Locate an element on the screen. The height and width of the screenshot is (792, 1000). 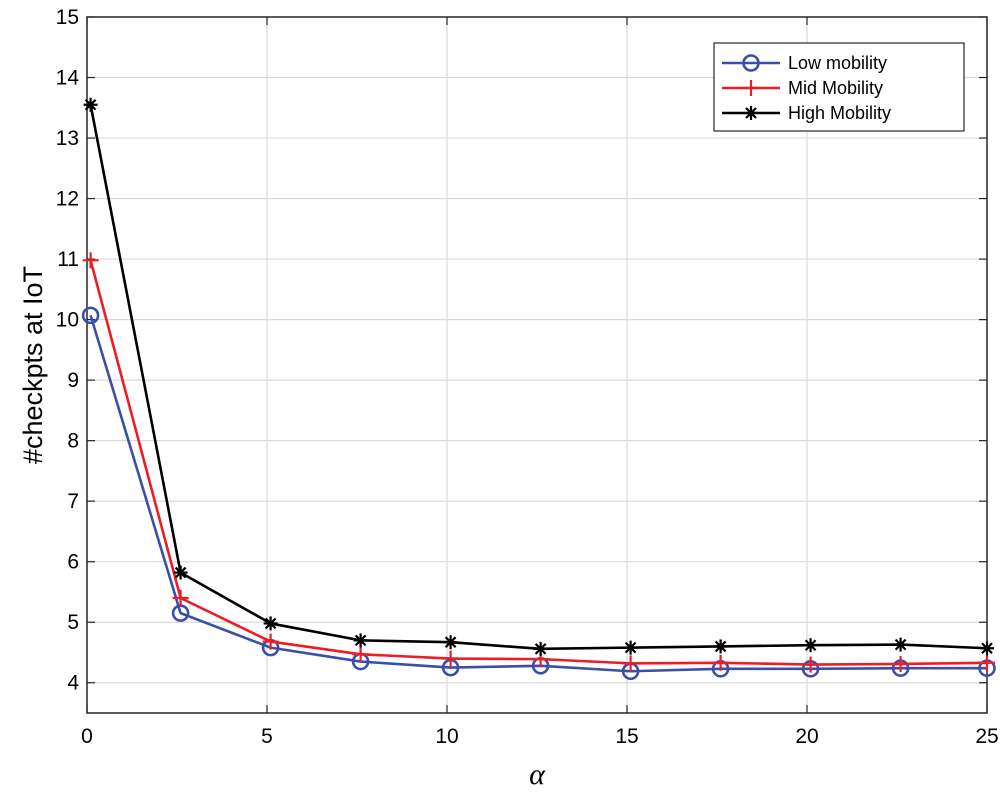
y-tick-label: 14 is located at coordinates (68, 78).